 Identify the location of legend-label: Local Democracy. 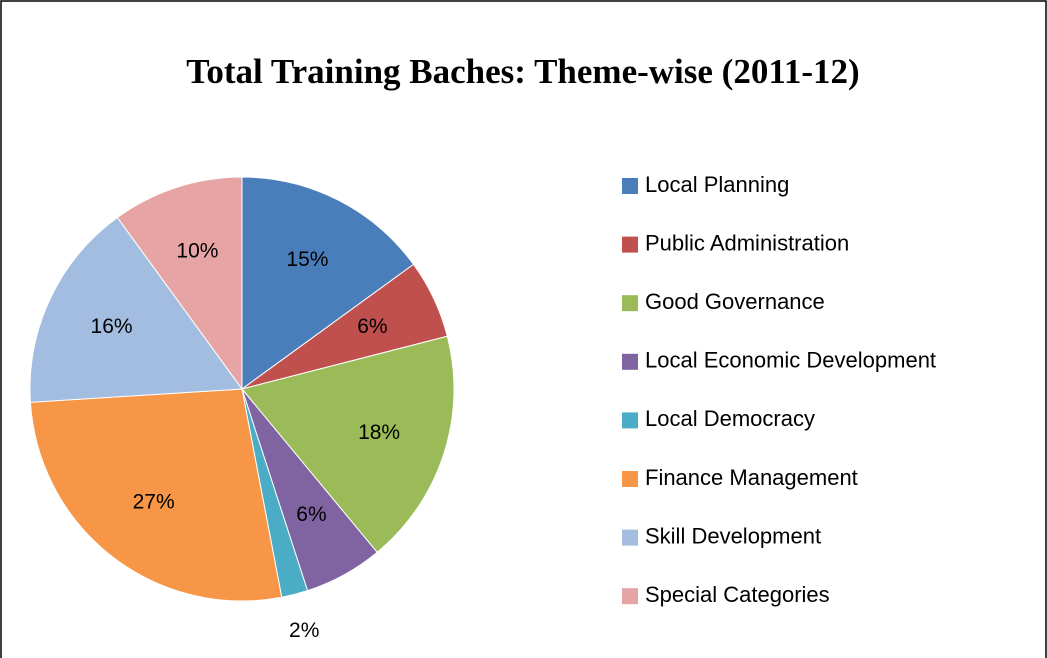
(730, 418).